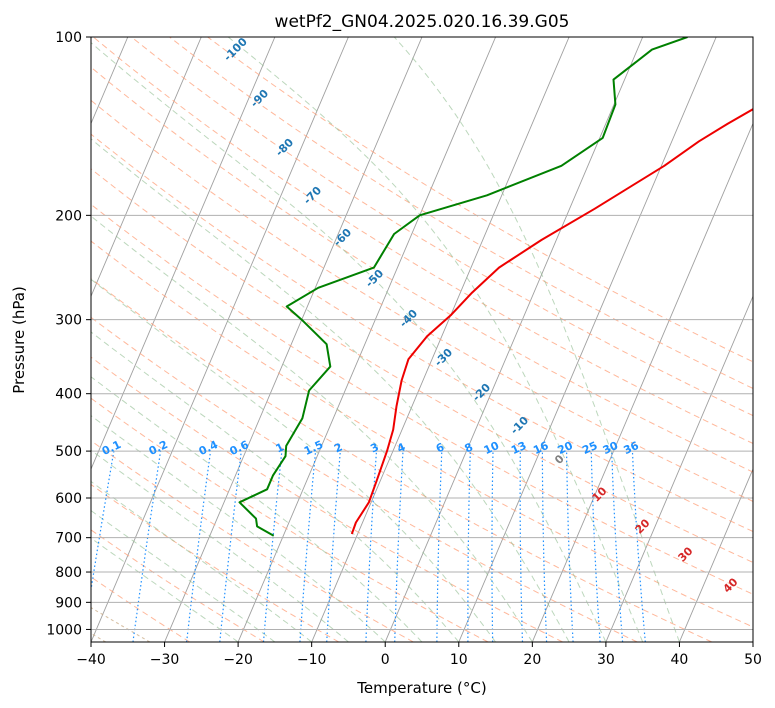 The image size is (775, 708). What do you see at coordinates (589, 448) in the screenshot?
I see `mixing-ratio-label: 25` at bounding box center [589, 448].